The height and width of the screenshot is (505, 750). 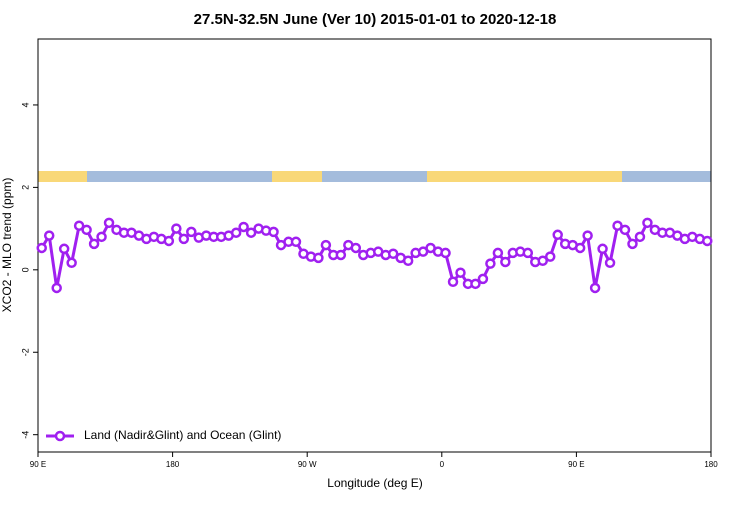 I want to click on y-tick-label: 0, so click(x=25, y=269).